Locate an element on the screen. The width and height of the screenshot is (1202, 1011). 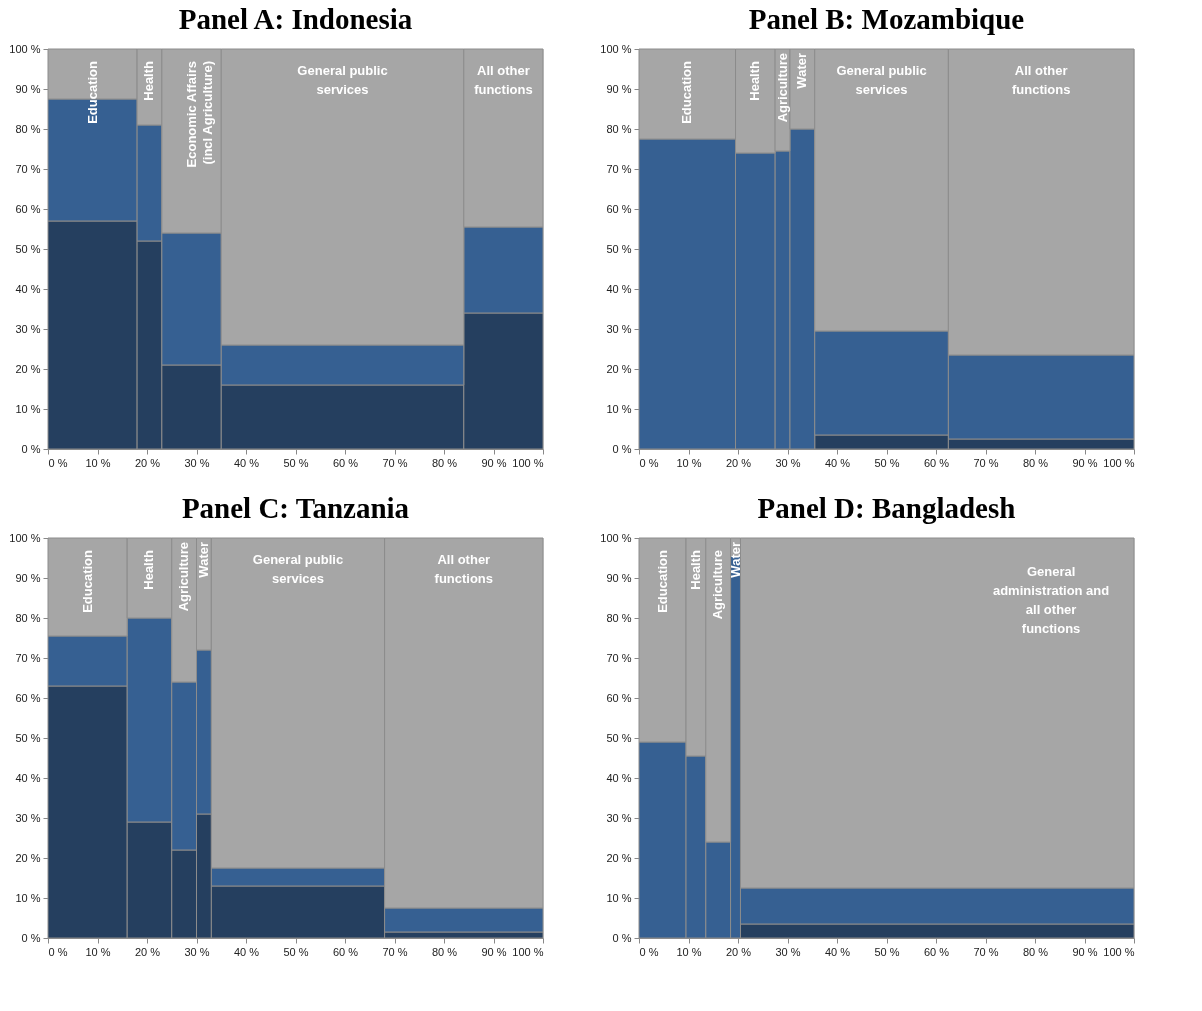
chart-title: Panel D: Bangladesh is located at coordinates (886, 508).